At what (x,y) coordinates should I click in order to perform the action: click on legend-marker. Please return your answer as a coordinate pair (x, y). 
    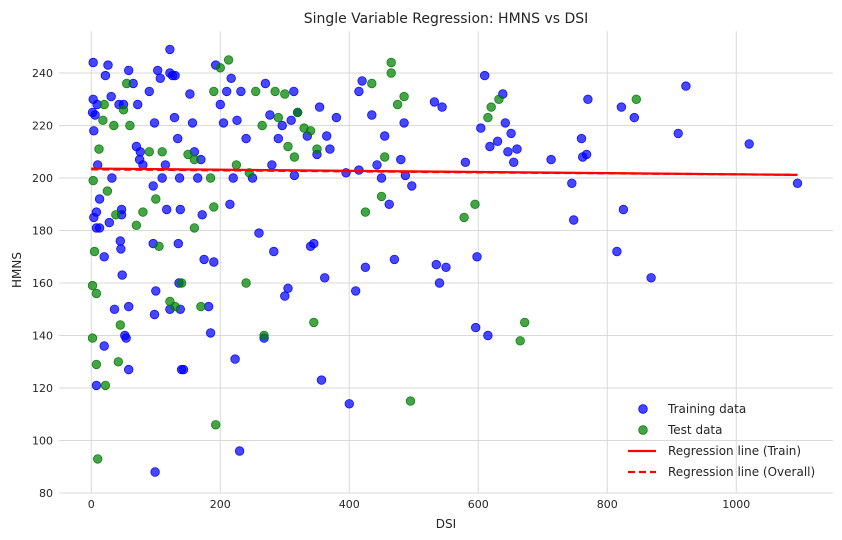
    Looking at the image, I should click on (643, 430).